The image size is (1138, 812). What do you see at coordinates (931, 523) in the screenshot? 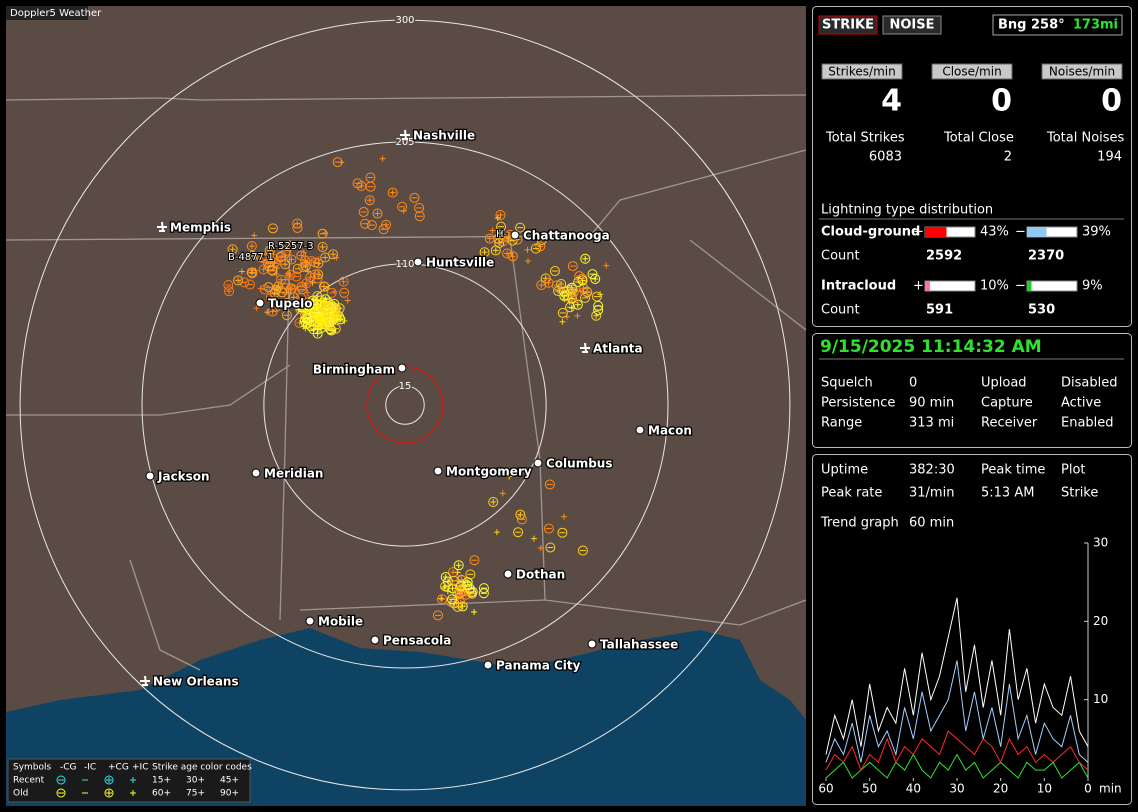
I see `trend-window: 60 min` at bounding box center [931, 523].